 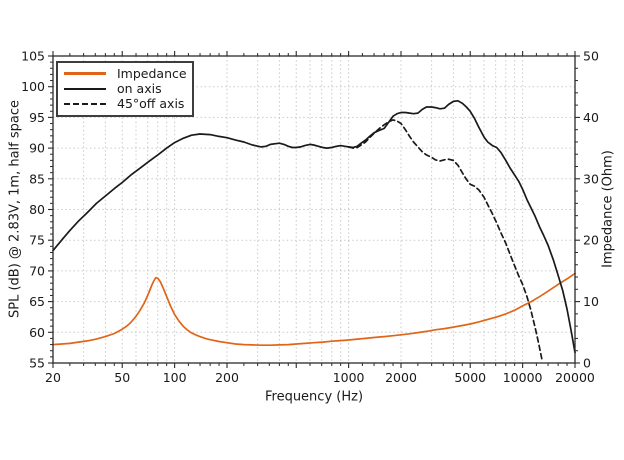 What do you see at coordinates (608, 209) in the screenshot?
I see `y-right-axis-title: Impedance (Ohm)` at bounding box center [608, 209].